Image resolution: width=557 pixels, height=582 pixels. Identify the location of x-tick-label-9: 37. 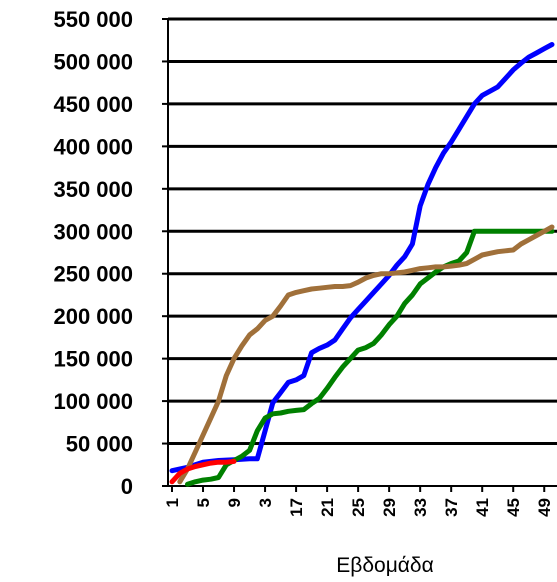
(451, 507).